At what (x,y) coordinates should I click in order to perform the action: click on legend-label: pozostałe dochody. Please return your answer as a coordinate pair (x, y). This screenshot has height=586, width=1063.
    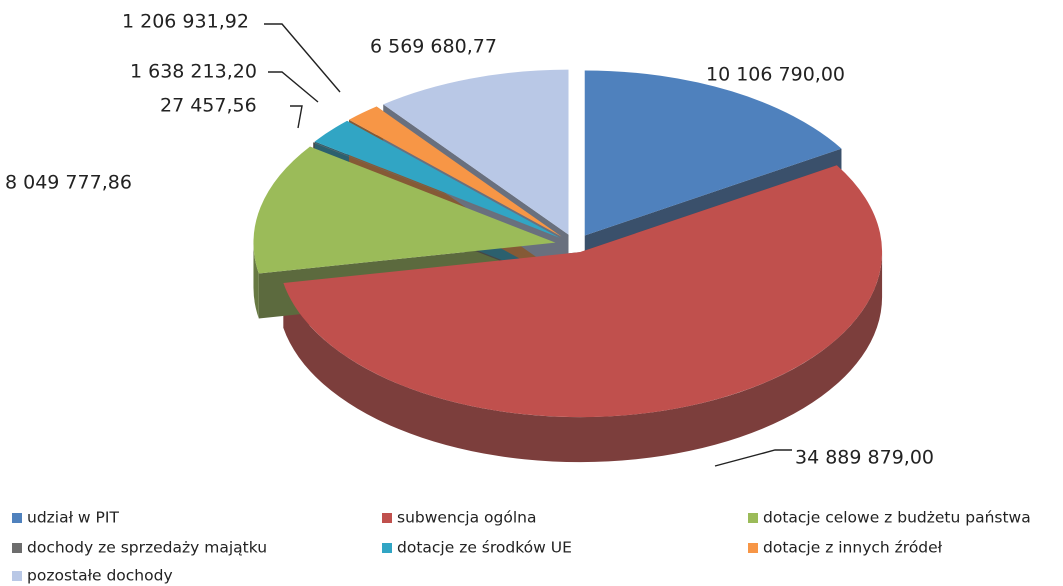
    Looking at the image, I should click on (100, 576).